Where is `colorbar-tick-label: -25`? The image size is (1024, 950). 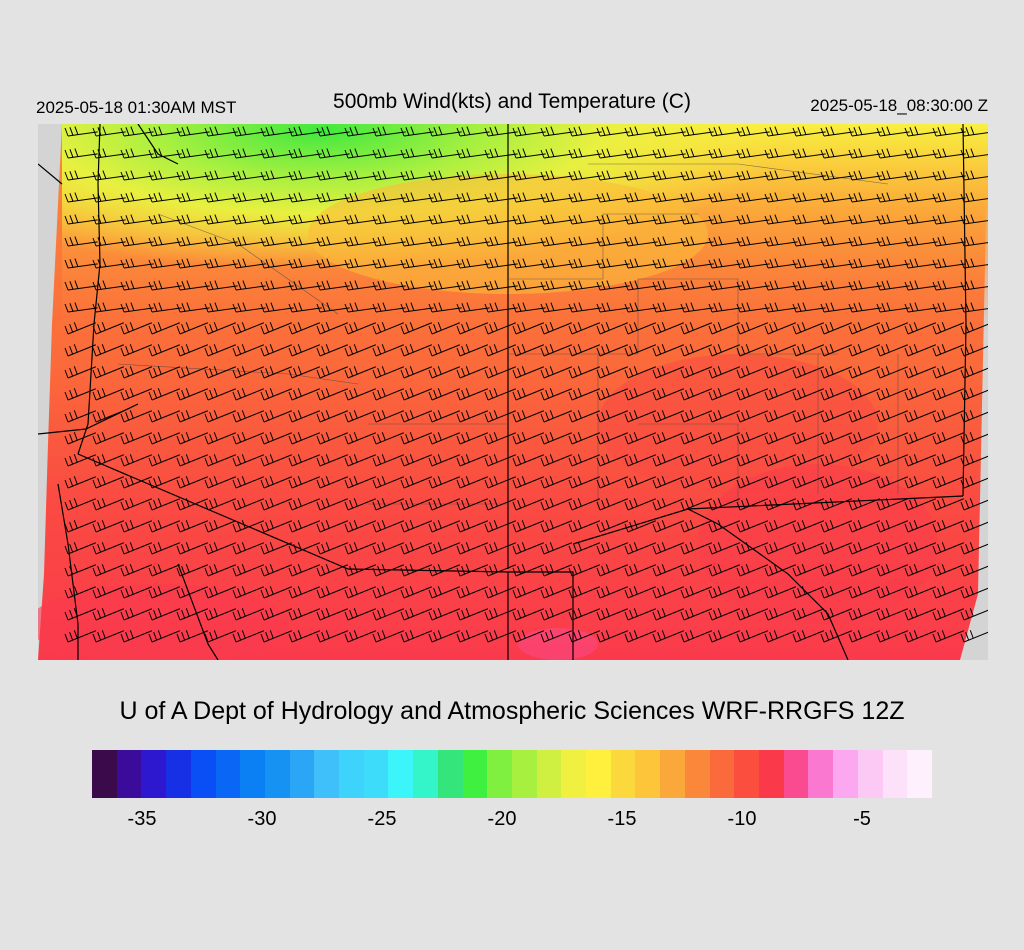
colorbar-tick-label: -25 is located at coordinates (382, 819).